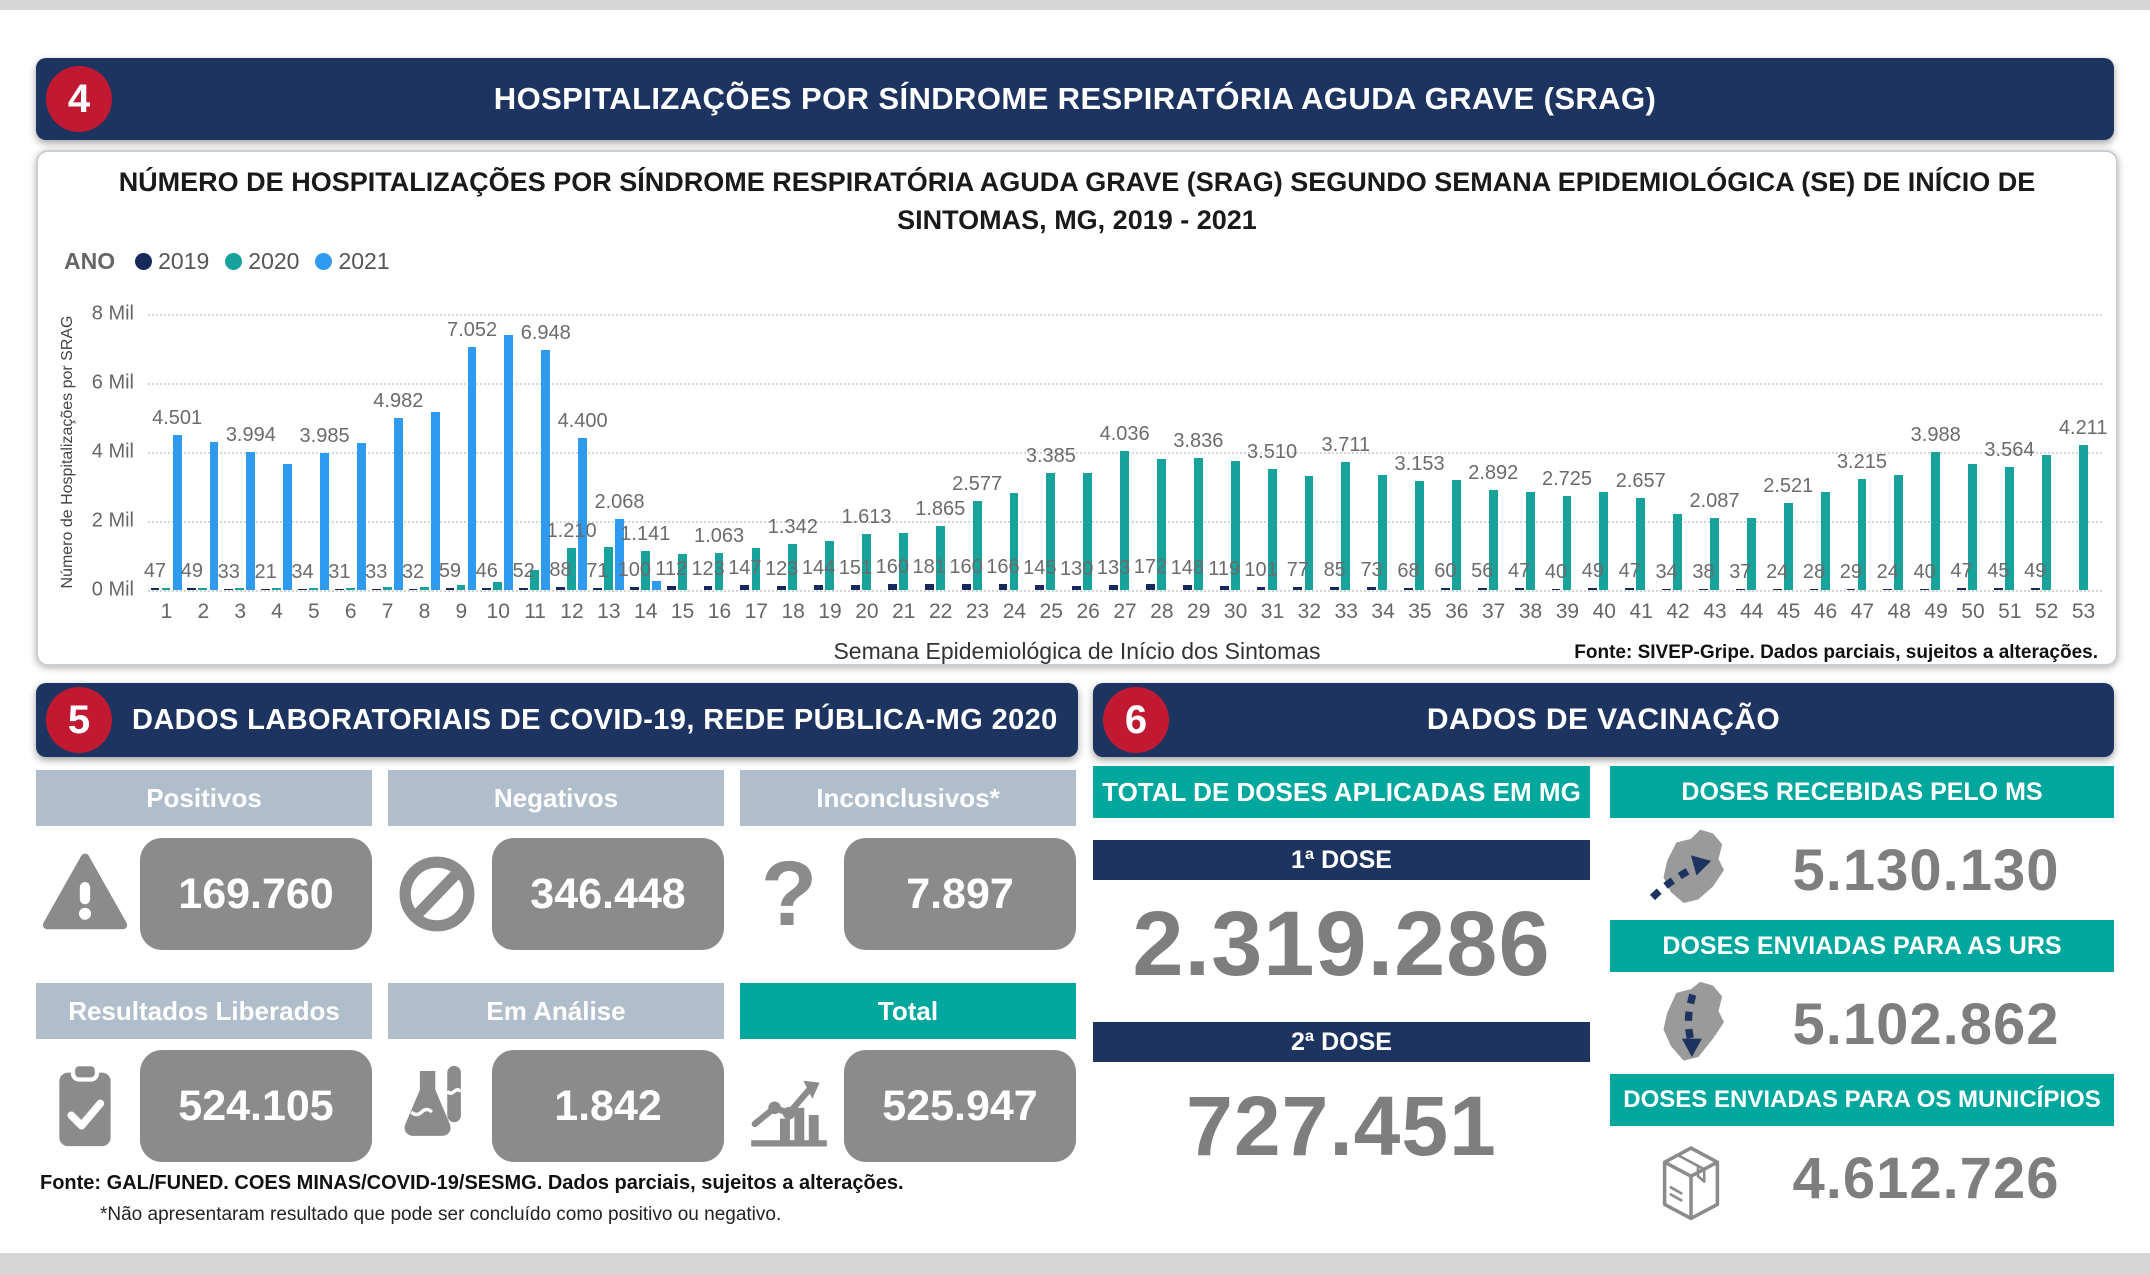  Describe the element at coordinates (172, 261) in the screenshot. I see `legend-item-2019: 2019` at that location.